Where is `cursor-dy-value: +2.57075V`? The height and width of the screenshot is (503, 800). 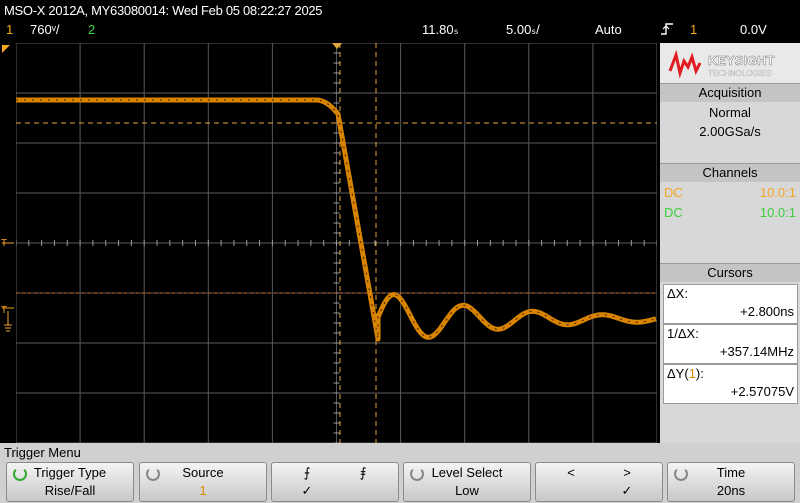 cursor-dy-value: +2.57075V is located at coordinates (762, 391).